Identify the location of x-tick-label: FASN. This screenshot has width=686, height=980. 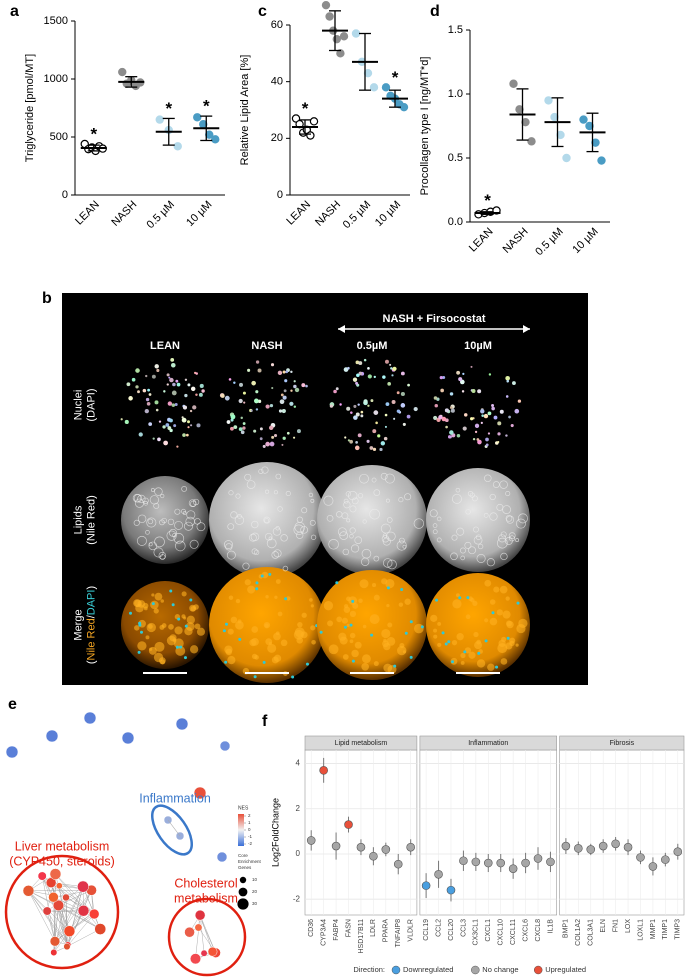
(348, 928).